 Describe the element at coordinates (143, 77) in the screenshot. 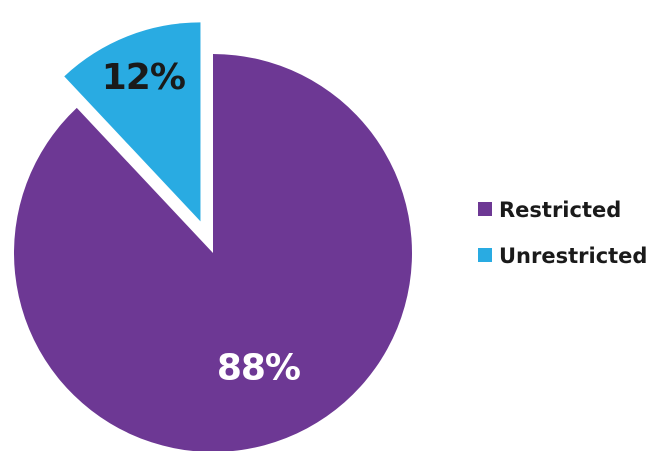

I see `pie-label-unrestricted: 12%` at that location.